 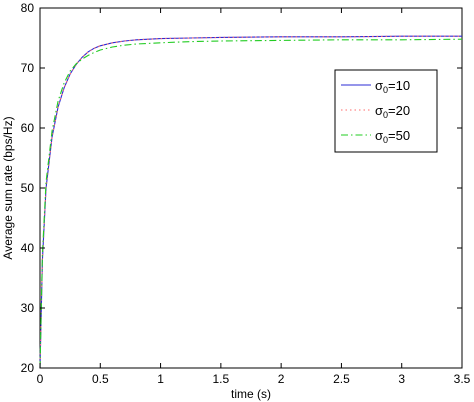 I want to click on x-tick-label-3: 1.5, so click(x=221, y=379).